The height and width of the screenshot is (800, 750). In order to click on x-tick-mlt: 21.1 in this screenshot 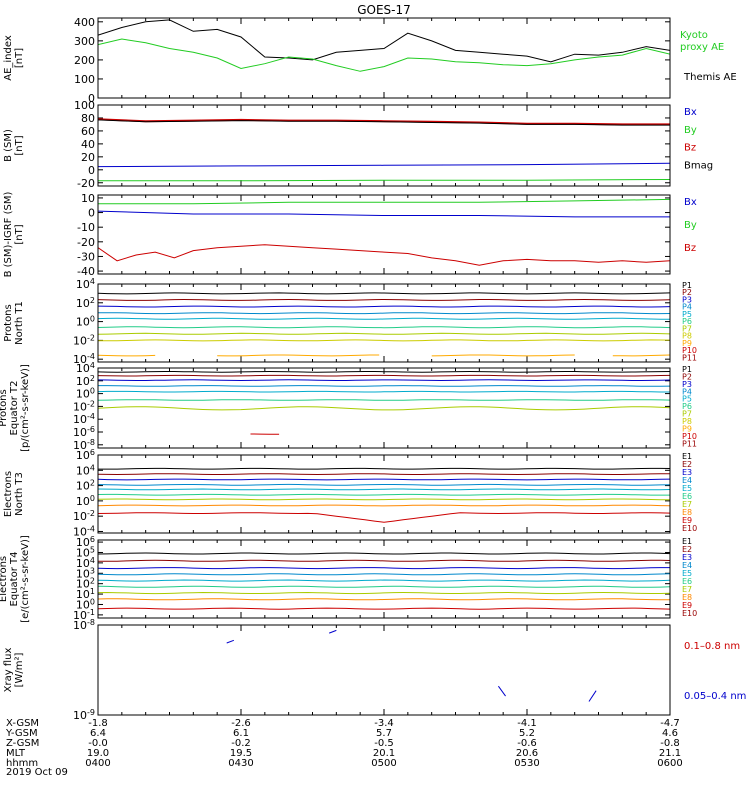, I will do `click(670, 753)`.